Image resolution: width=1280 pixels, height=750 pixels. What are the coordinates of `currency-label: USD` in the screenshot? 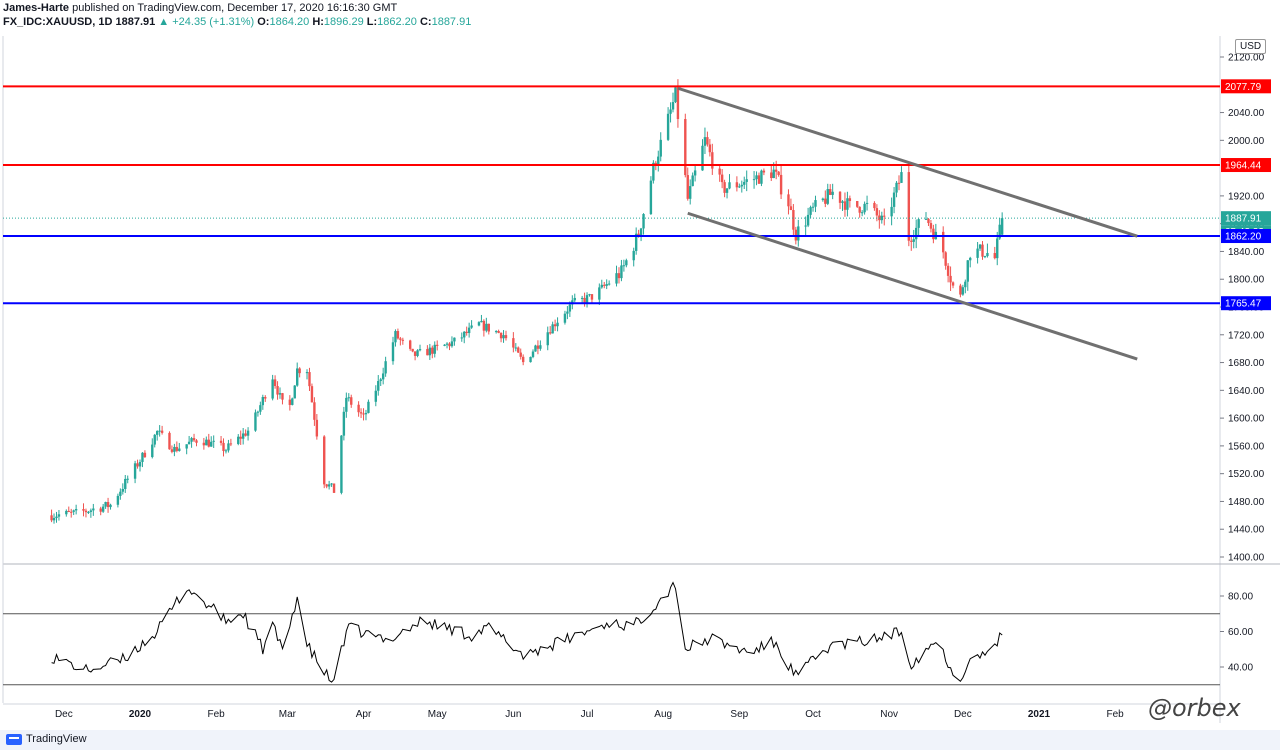 It's located at (1251, 46).